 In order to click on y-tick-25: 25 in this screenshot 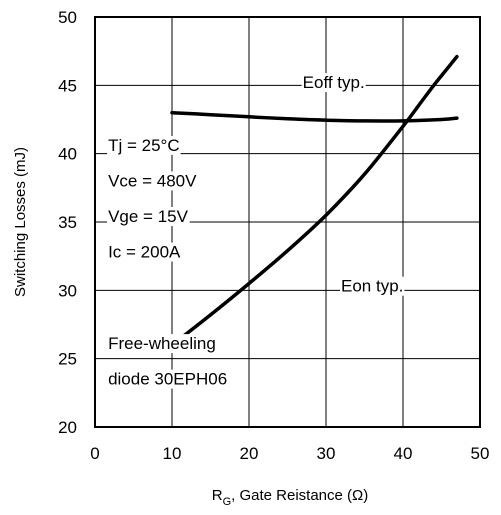, I will do `click(67, 359)`.